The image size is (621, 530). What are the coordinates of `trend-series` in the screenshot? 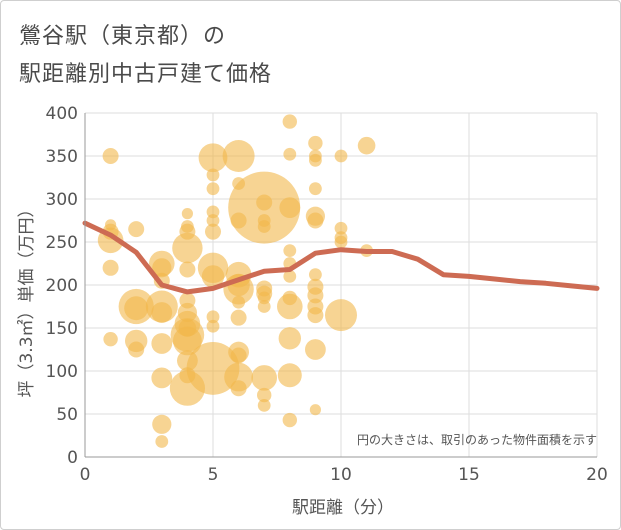 It's located at (341, 257).